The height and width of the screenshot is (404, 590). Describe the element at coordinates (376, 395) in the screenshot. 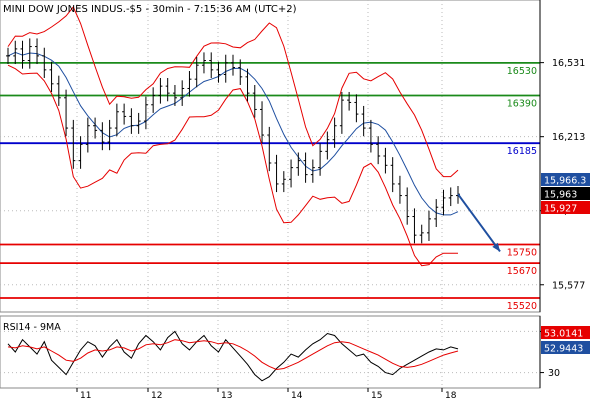

I see `x-tick-label: 15` at that location.